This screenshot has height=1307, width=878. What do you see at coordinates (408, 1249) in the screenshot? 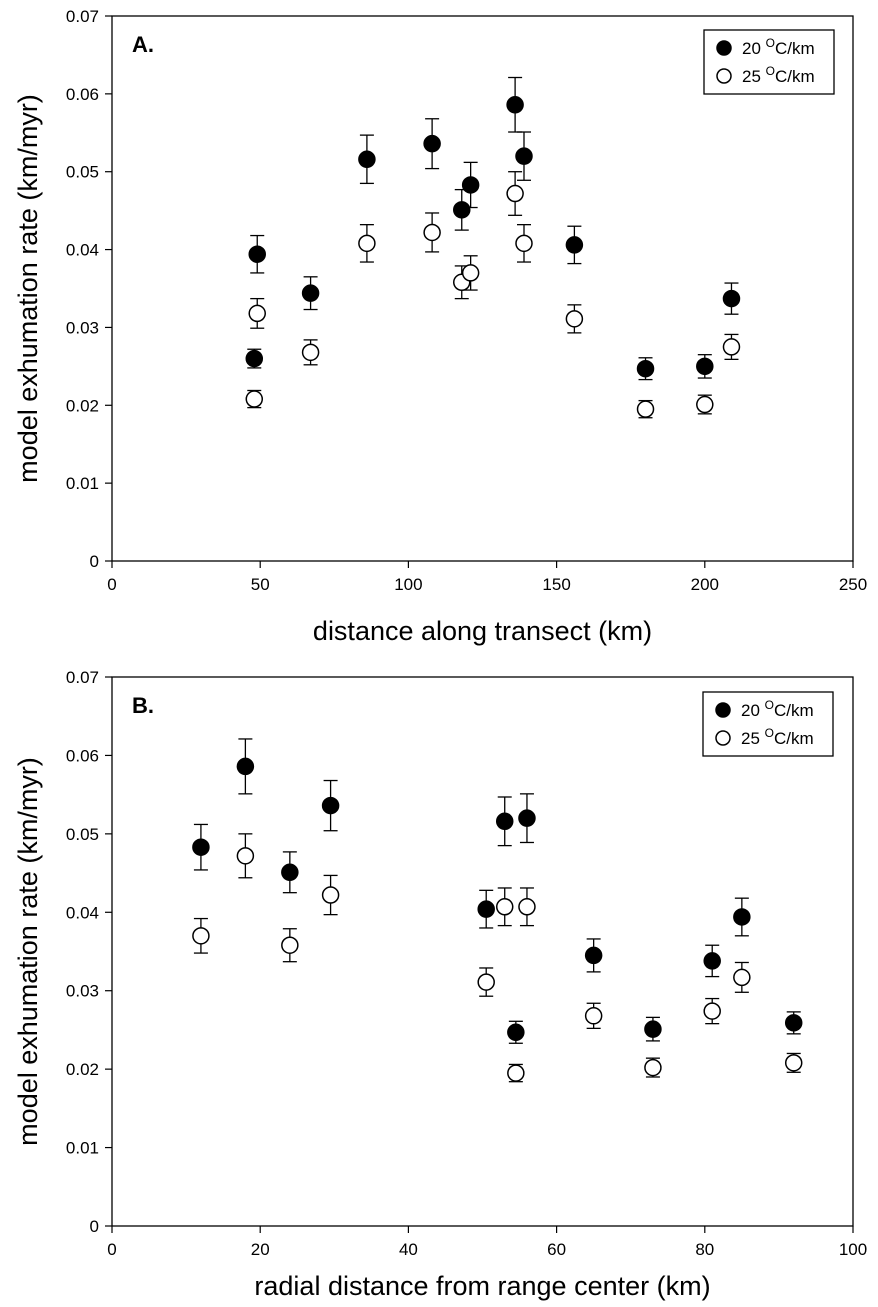
I see `x-tick-label: 40` at bounding box center [408, 1249].